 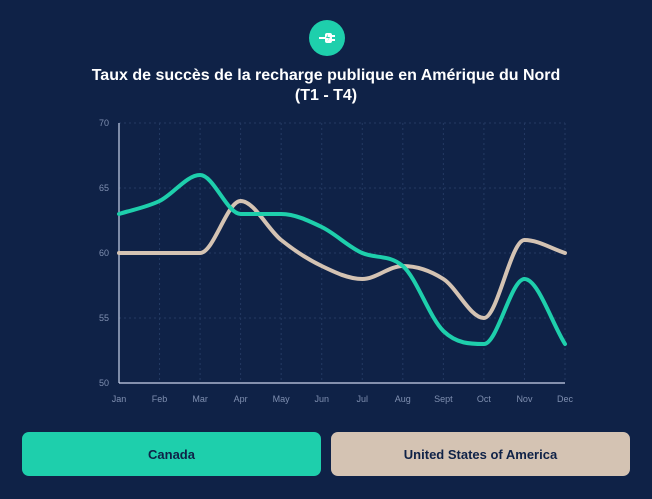 I want to click on x-tick-label: Aug, so click(x=403, y=399).